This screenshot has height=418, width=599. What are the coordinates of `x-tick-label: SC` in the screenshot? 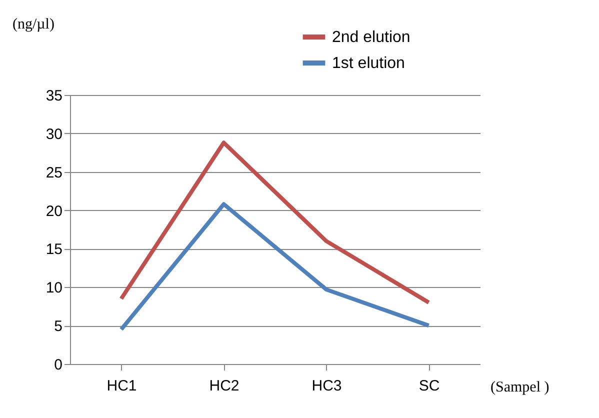 It's located at (429, 386).